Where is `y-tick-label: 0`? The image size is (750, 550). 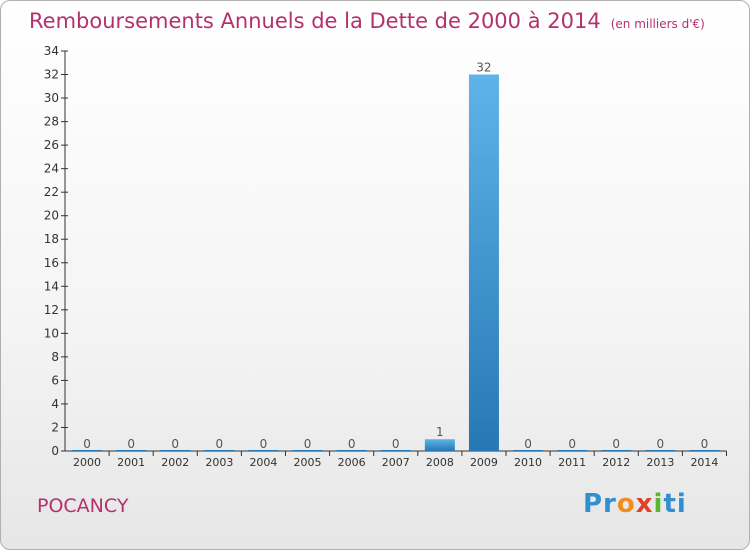 y-tick-label: 0 is located at coordinates (55, 451).